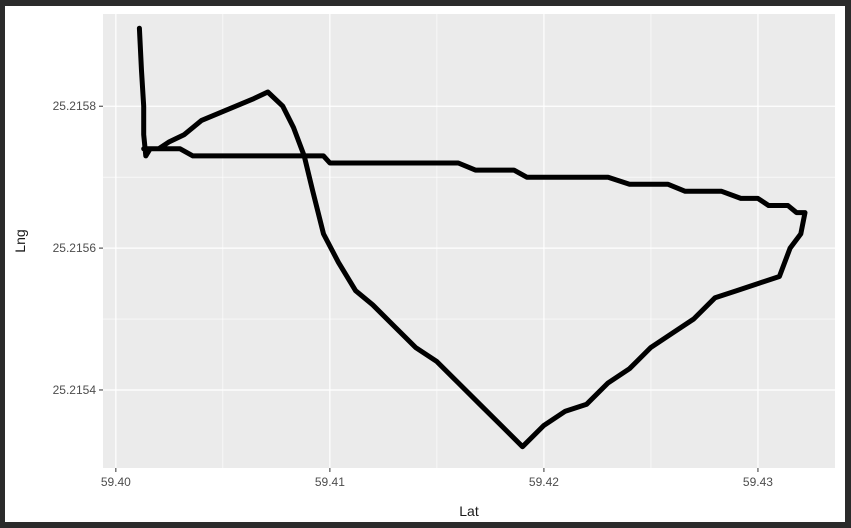  I want to click on x-tick-label: 59.42, so click(544, 482).